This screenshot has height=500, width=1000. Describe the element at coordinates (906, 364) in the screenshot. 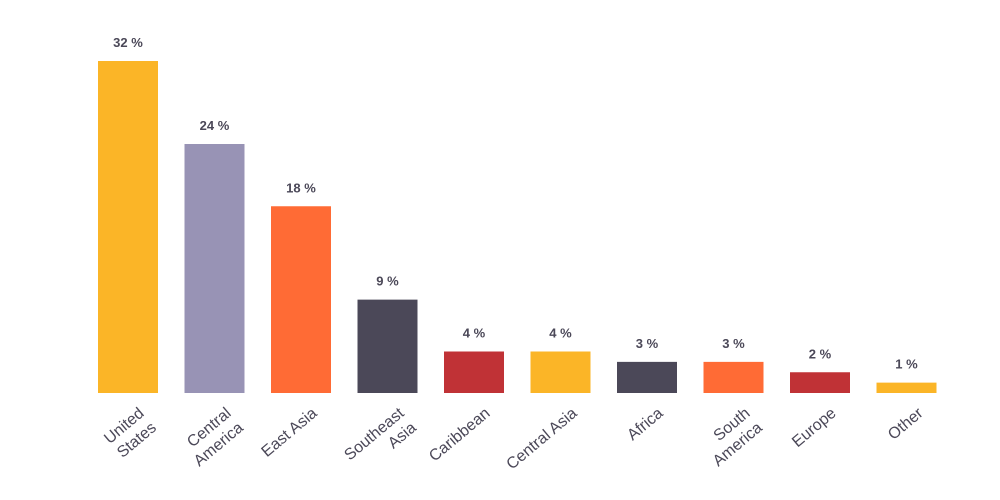

I see `value-label: 1 %` at that location.